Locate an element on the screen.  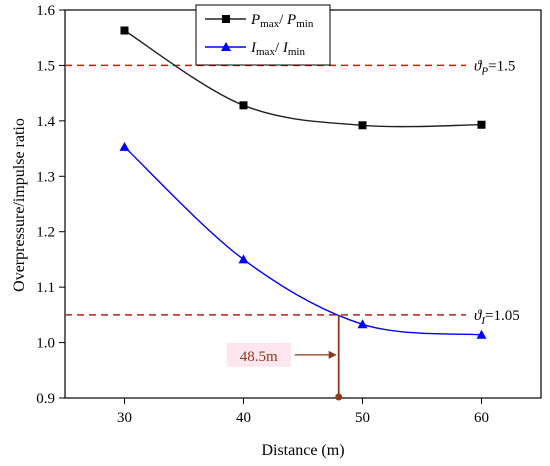
annotation-label-bg is located at coordinates (258, 354).